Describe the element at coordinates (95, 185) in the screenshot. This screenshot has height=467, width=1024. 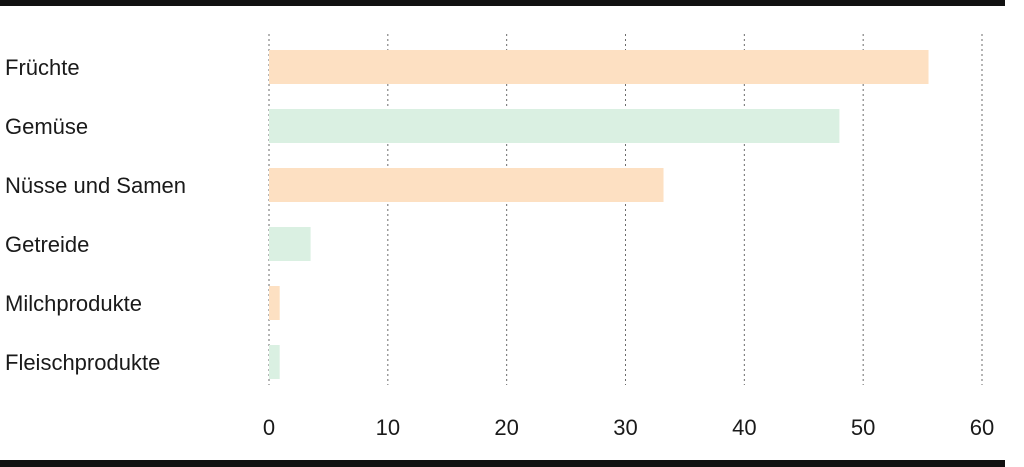
I see `category-label: Nüsse und Samen` at that location.